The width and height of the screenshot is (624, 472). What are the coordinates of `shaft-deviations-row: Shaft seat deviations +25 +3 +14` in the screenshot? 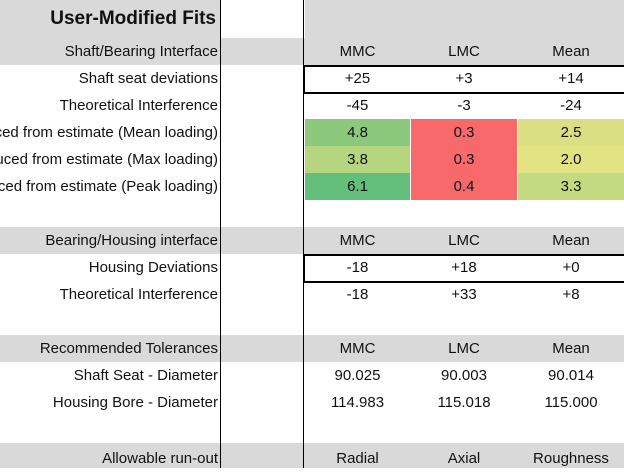 It's located at (312, 79).